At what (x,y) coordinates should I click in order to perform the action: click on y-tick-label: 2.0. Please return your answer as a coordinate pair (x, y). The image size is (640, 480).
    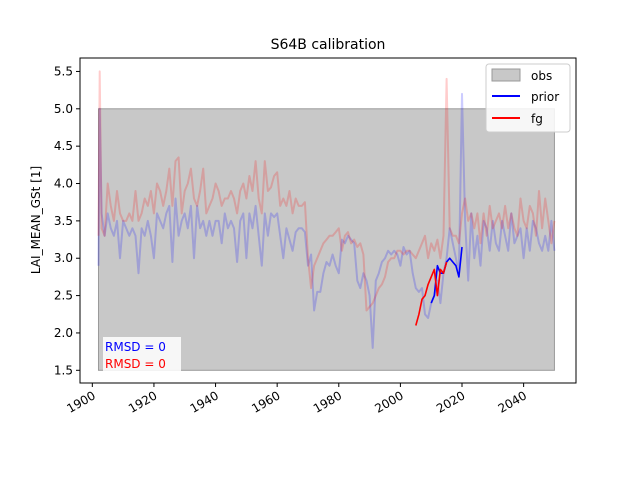
    Looking at the image, I should click on (63, 333).